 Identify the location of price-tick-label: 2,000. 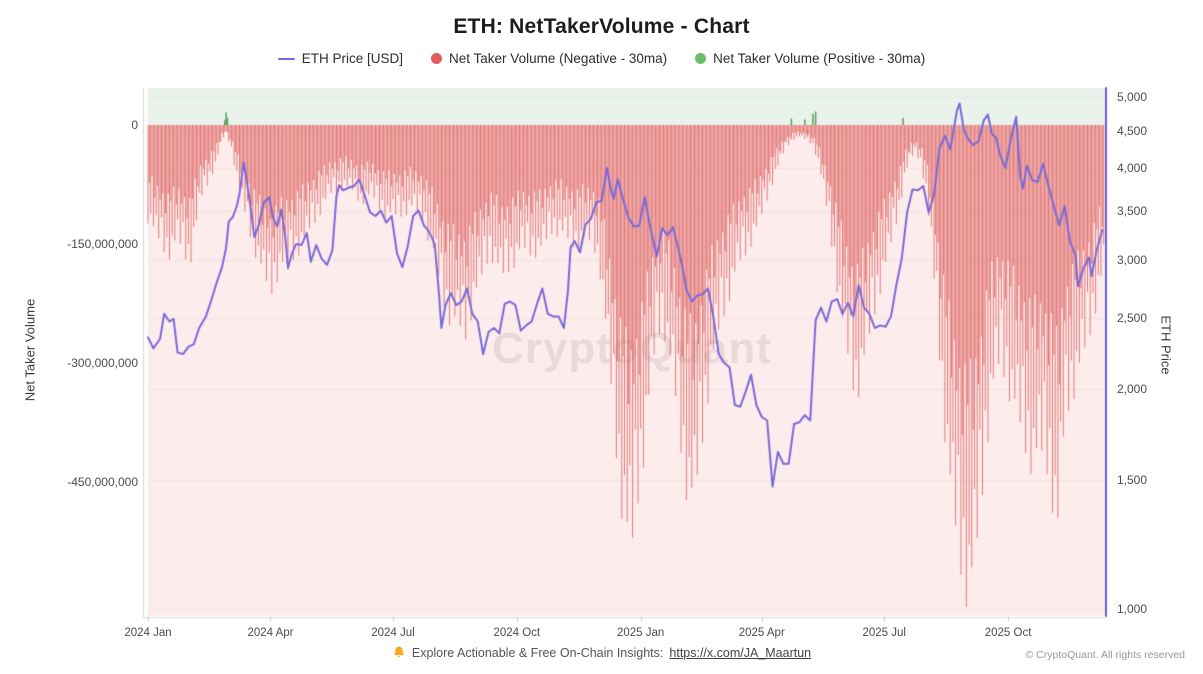
(1132, 388).